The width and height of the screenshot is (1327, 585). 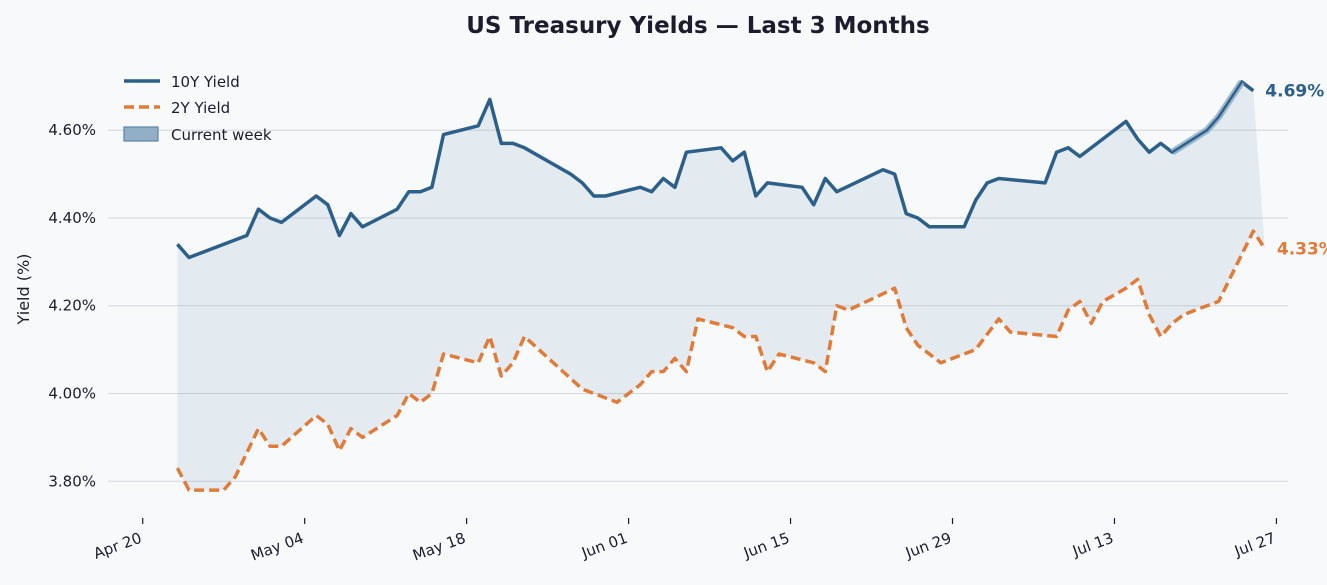 I want to click on legend-label-2y: 2Y Yield, so click(x=200, y=108).